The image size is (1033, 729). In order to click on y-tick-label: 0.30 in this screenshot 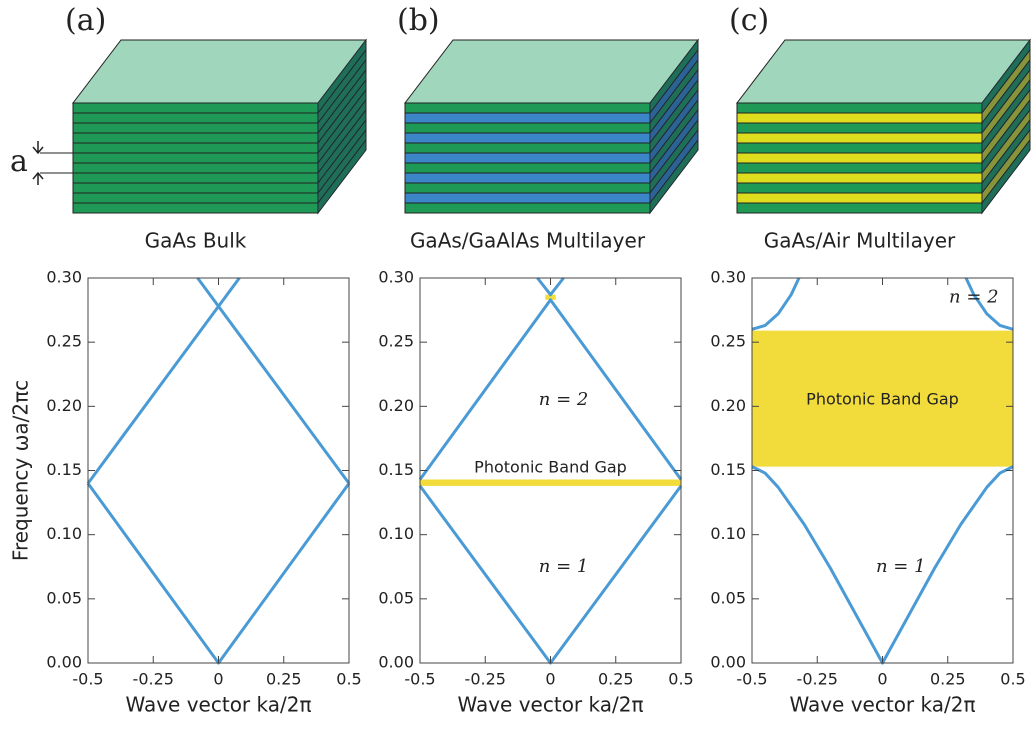, I will do `click(728, 277)`.